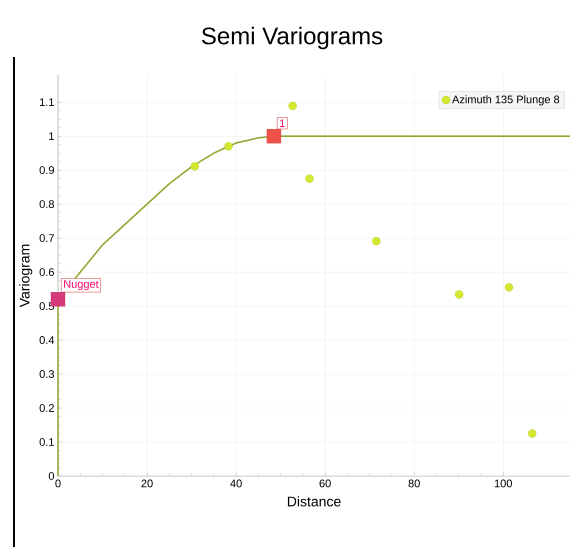 This screenshot has height=547, width=570. I want to click on y-tick-label: 0.7, so click(47, 238).